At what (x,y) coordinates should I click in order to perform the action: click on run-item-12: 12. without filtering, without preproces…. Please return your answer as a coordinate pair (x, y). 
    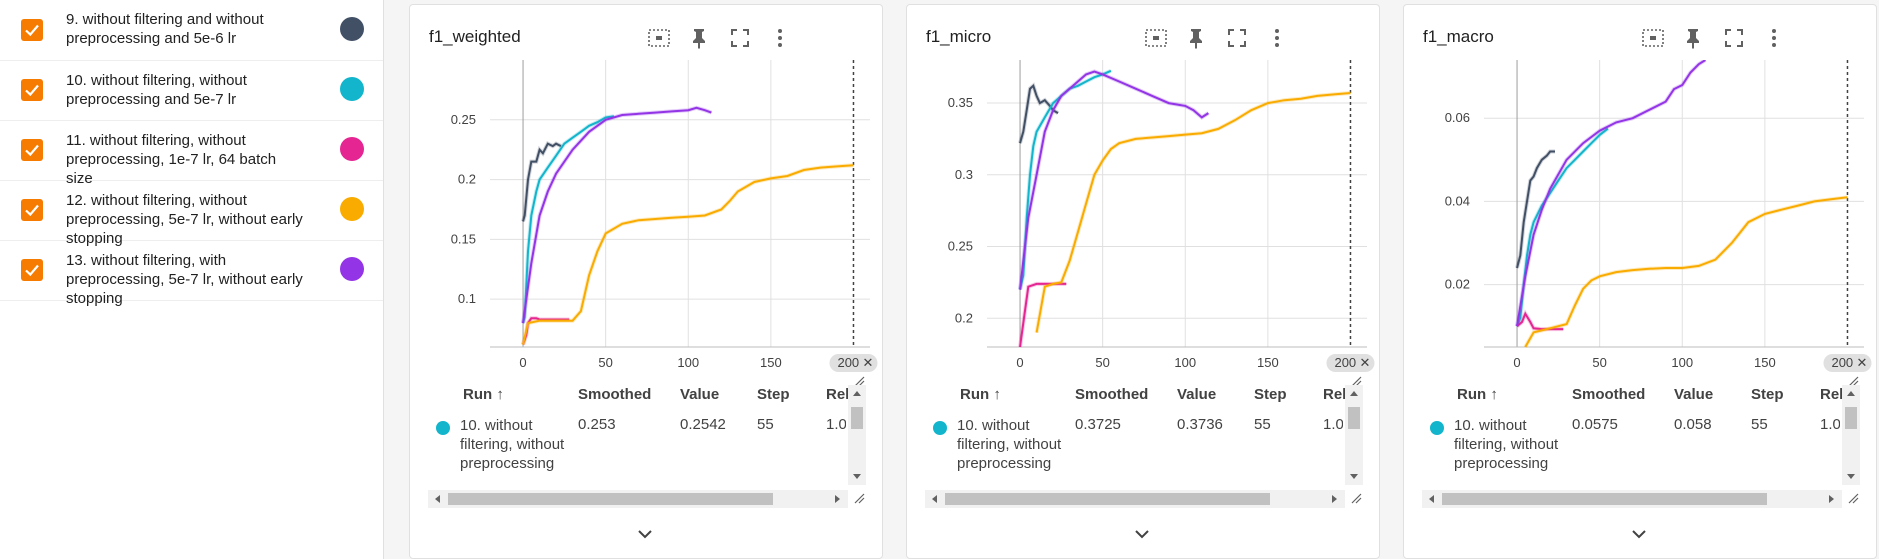
    Looking at the image, I should click on (191, 213).